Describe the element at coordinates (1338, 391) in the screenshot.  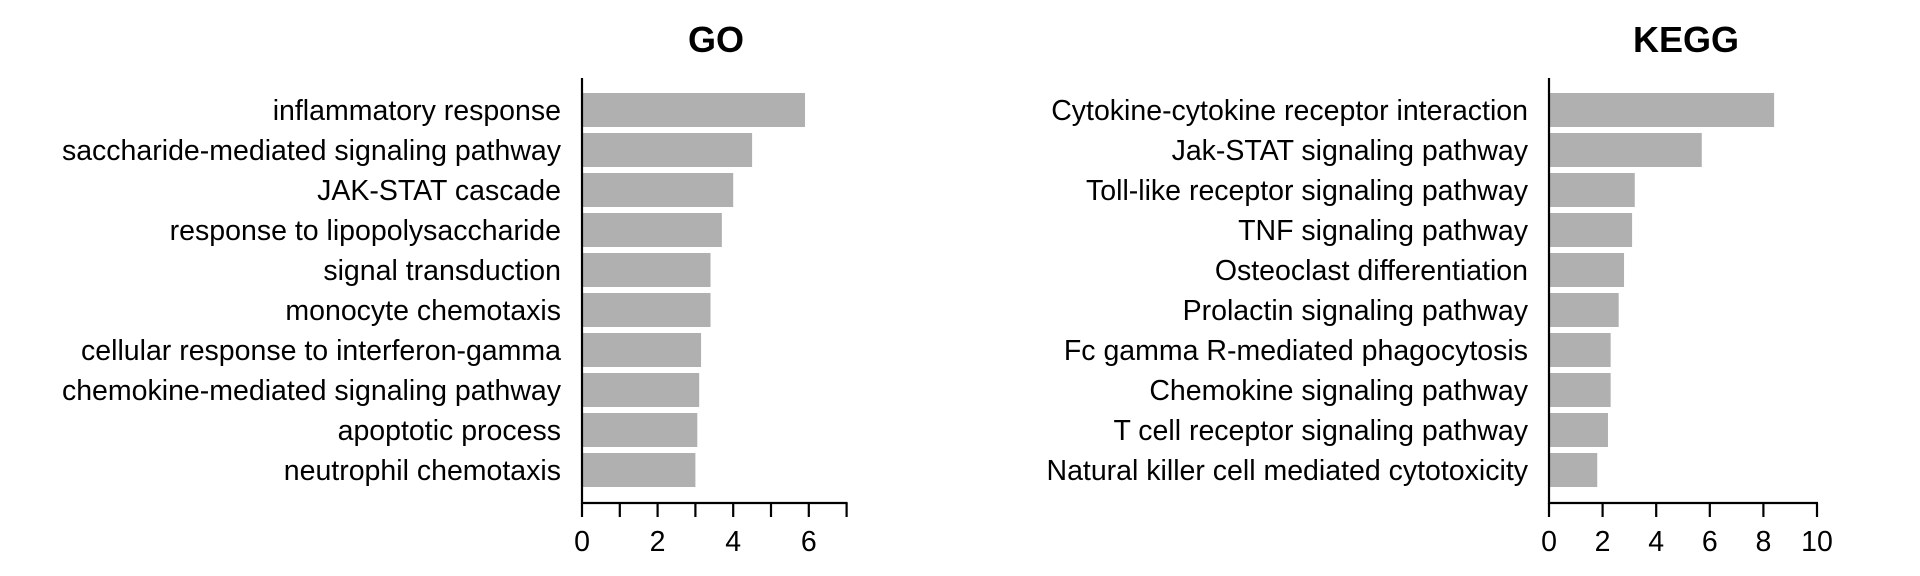
I see `kegg-category-label: Chemokine signaling pathway` at that location.